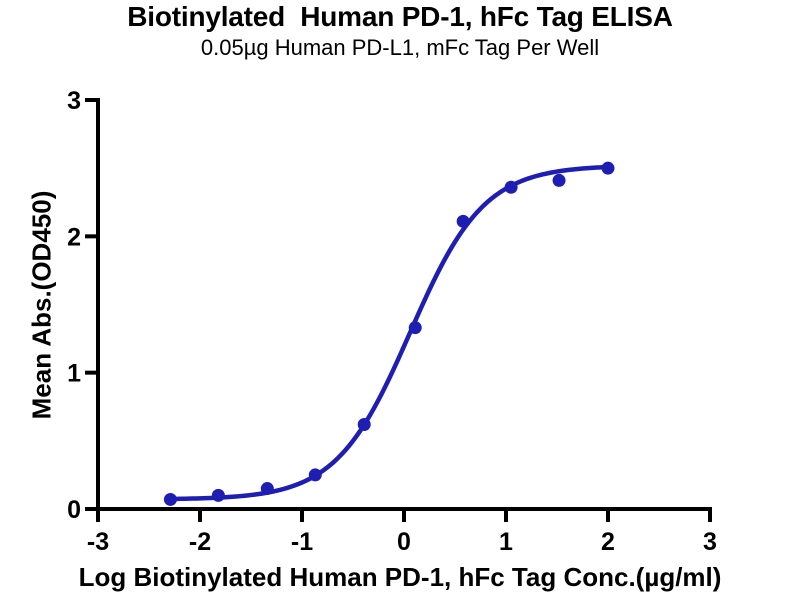 Image resolution: width=800 pixels, height=600 pixels. Describe the element at coordinates (74, 374) in the screenshot. I see `y-tick-label: 1` at that location.